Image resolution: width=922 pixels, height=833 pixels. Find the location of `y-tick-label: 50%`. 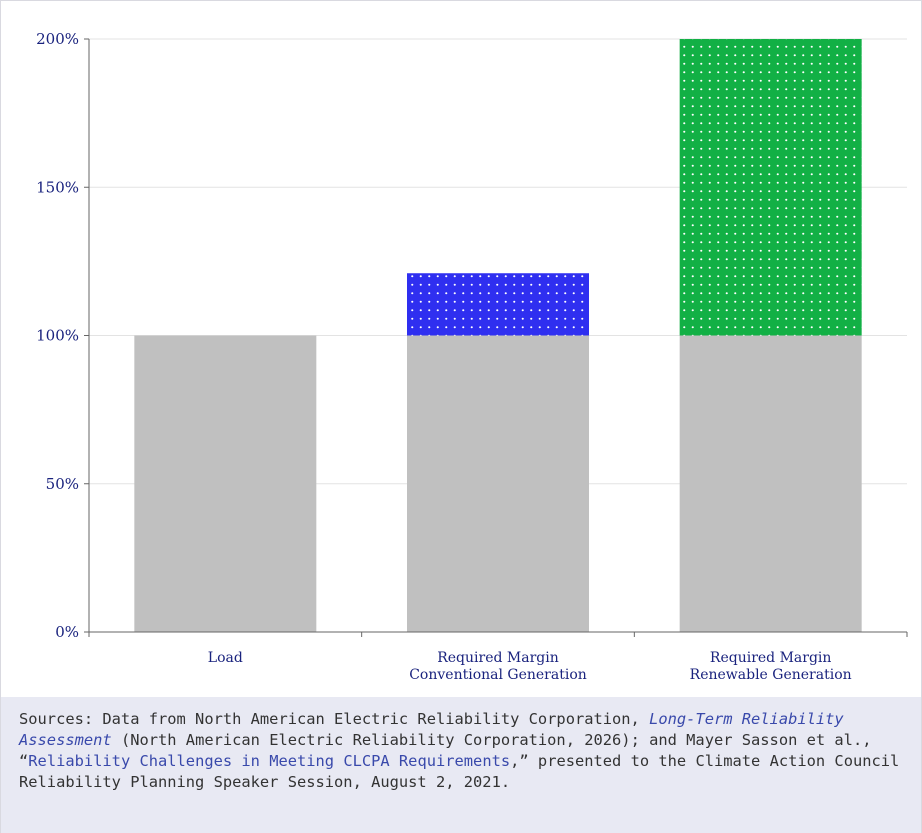

y-tick-label: 50% is located at coordinates (62, 484).